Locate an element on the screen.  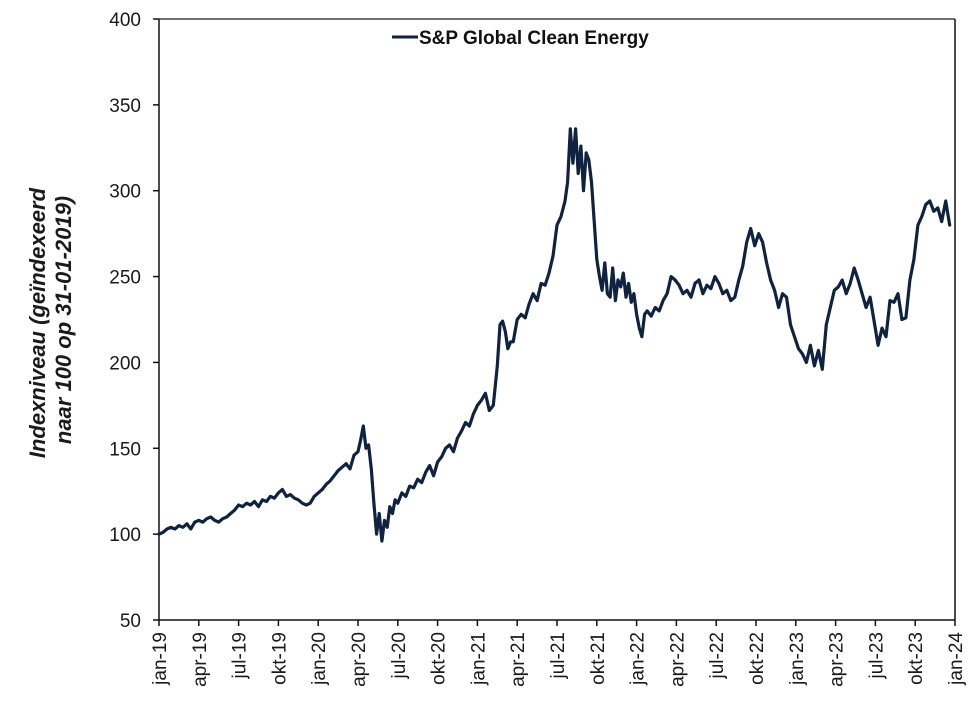
x-tick-label: apr-19 is located at coordinates (200, 659).